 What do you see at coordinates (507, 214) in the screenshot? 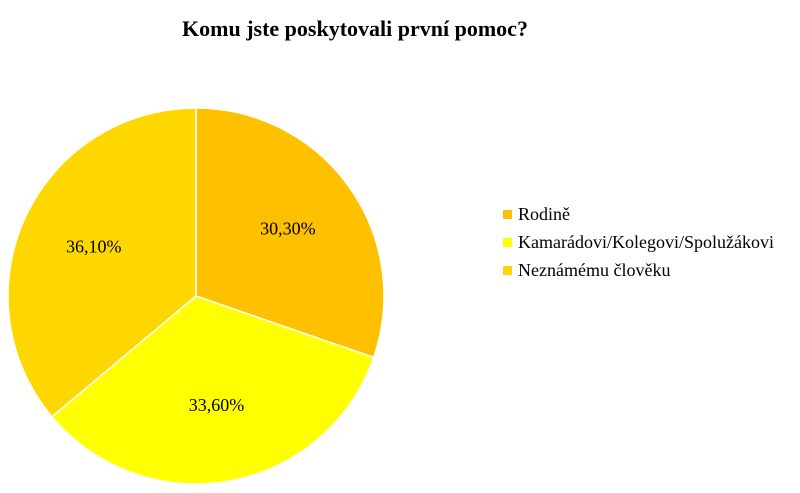
I see `legend-swatch-rodine` at bounding box center [507, 214].